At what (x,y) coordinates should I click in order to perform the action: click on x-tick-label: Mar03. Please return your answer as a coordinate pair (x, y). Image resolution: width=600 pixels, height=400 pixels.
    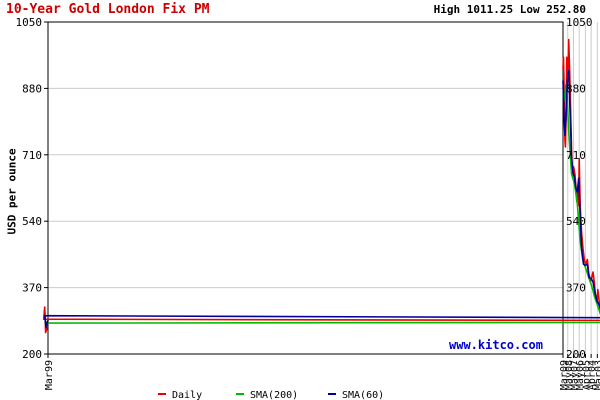
    Looking at the image, I should click on (596, 375).